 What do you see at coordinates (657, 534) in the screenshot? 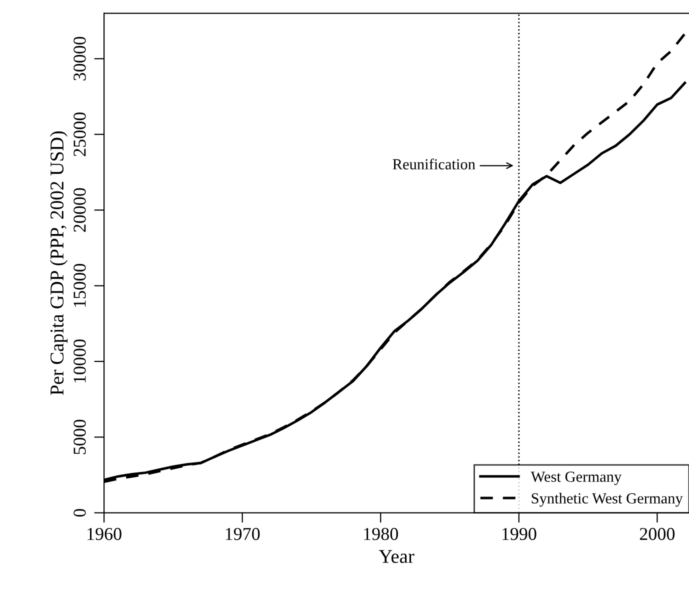
I see `x-tick-label: 2000` at bounding box center [657, 534].